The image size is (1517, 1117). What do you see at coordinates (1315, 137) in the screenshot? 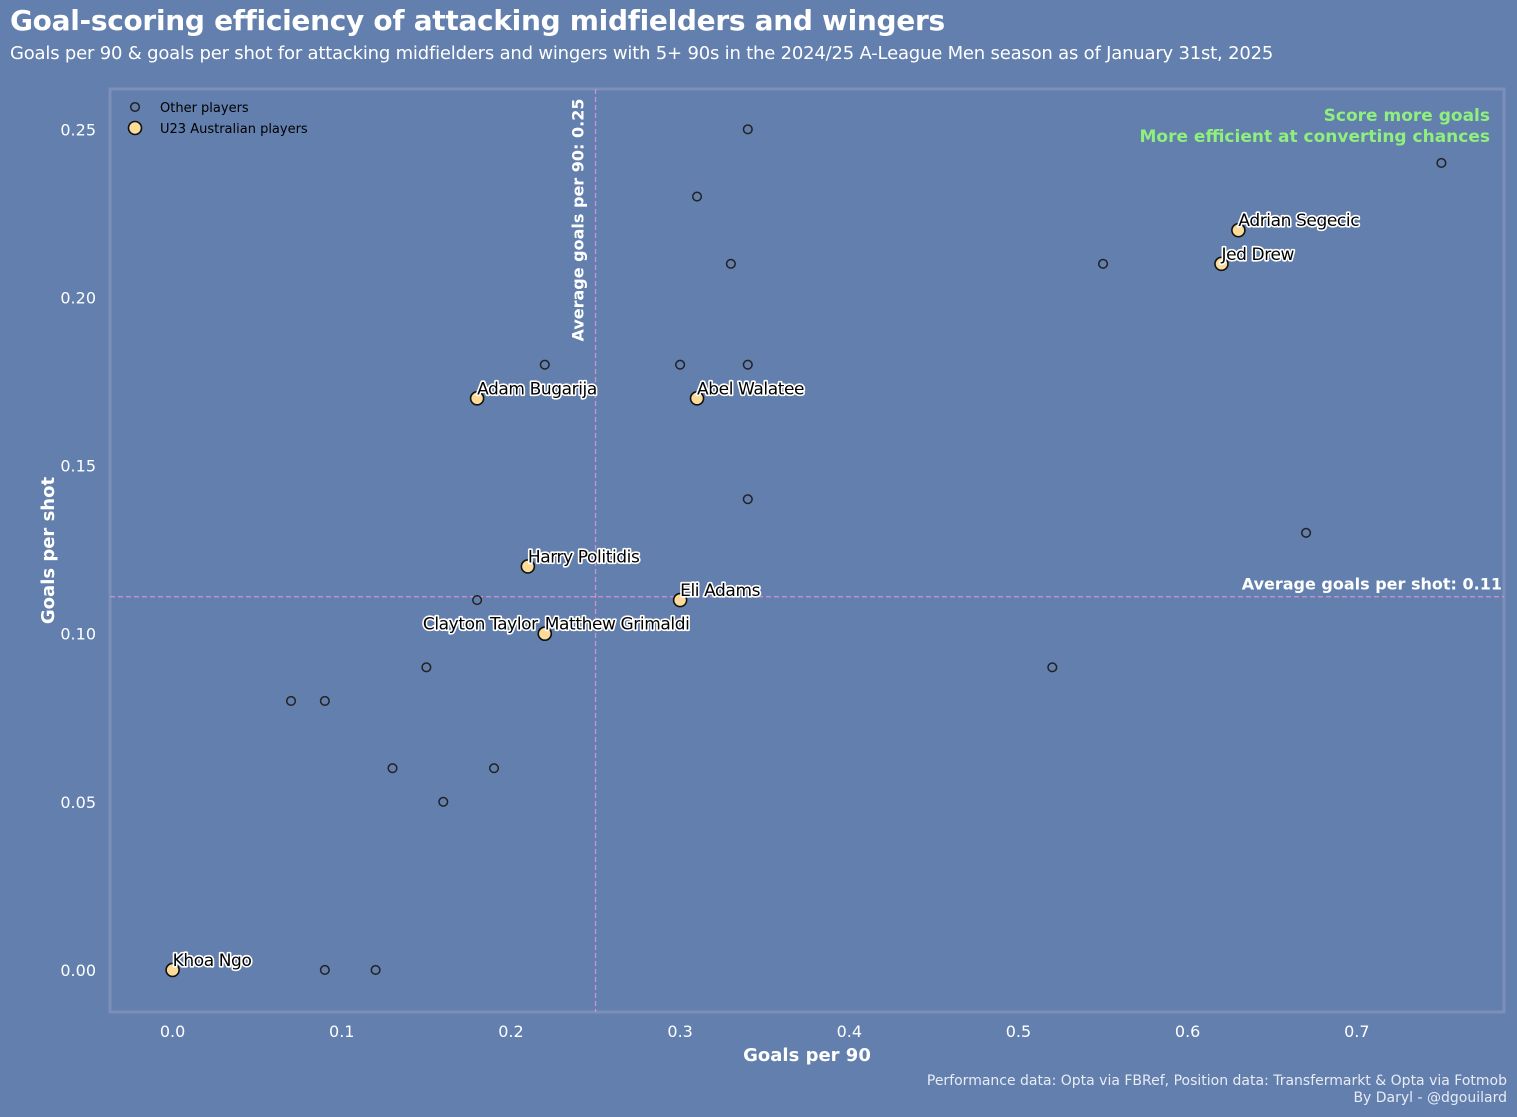
I see `quadrant-label-line2: More efficient at converting chances` at bounding box center [1315, 137].